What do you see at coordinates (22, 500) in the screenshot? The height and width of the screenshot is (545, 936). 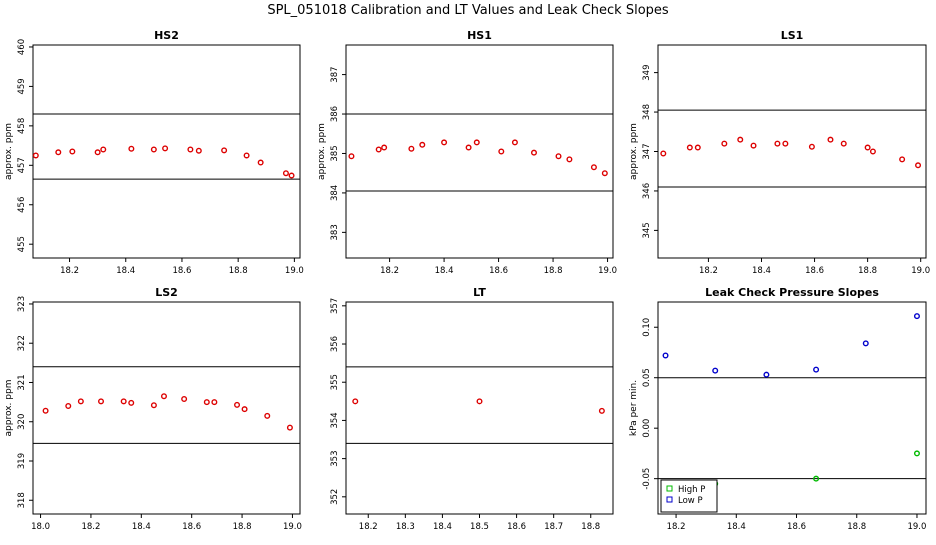 I see `y-tick-label: 318` at bounding box center [22, 500].